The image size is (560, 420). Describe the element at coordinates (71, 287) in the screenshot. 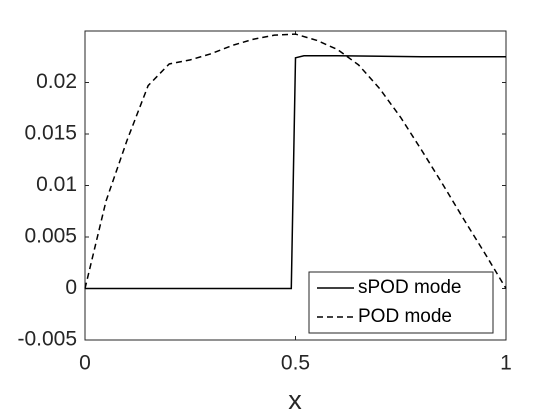

I see `y-tick-label: 0` at that location.